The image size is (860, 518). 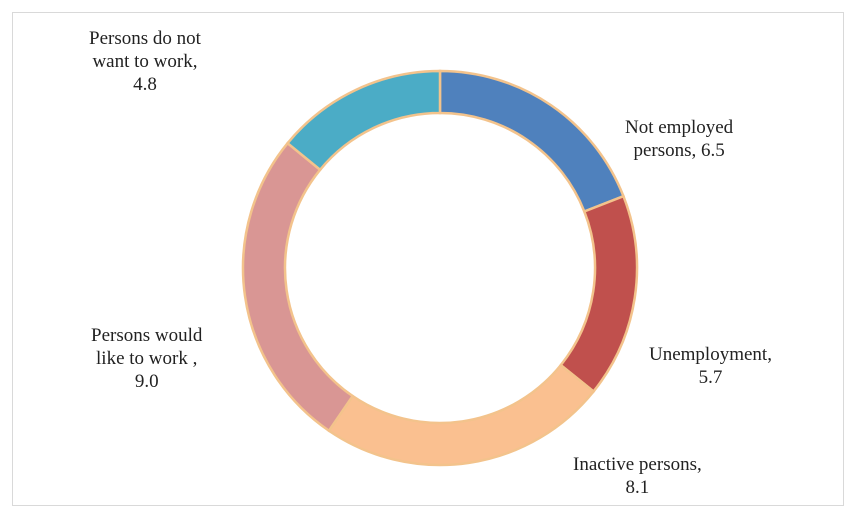 What do you see at coordinates (146, 381) in the screenshot?
I see `slice-label-line: 9.0` at bounding box center [146, 381].